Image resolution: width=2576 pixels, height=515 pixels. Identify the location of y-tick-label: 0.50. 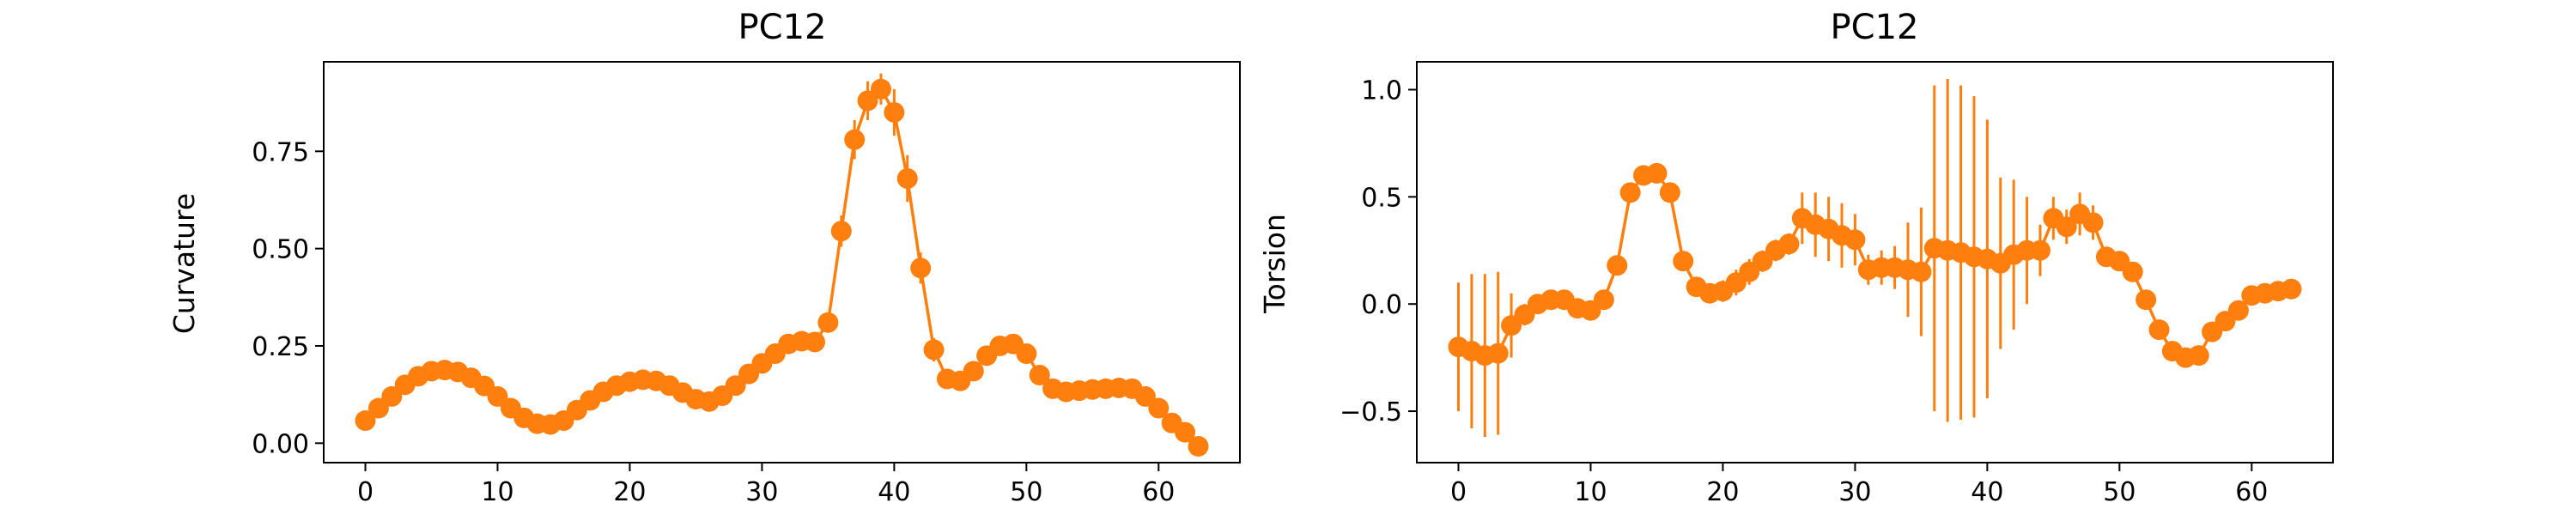
(280, 250).